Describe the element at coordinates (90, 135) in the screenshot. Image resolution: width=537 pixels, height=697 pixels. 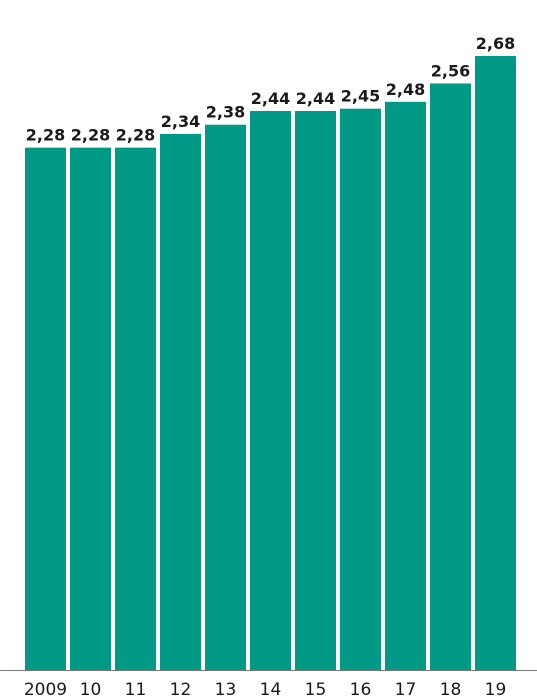
I see `value-label-10: 2,28` at that location.